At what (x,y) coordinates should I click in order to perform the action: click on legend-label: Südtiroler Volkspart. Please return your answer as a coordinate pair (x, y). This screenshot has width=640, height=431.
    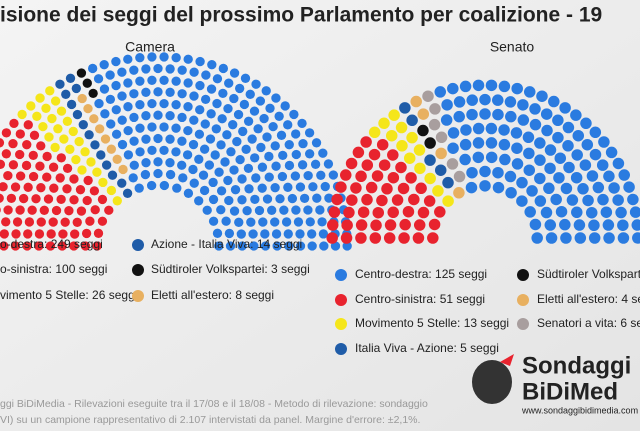
    Looking at the image, I should click on (588, 274).